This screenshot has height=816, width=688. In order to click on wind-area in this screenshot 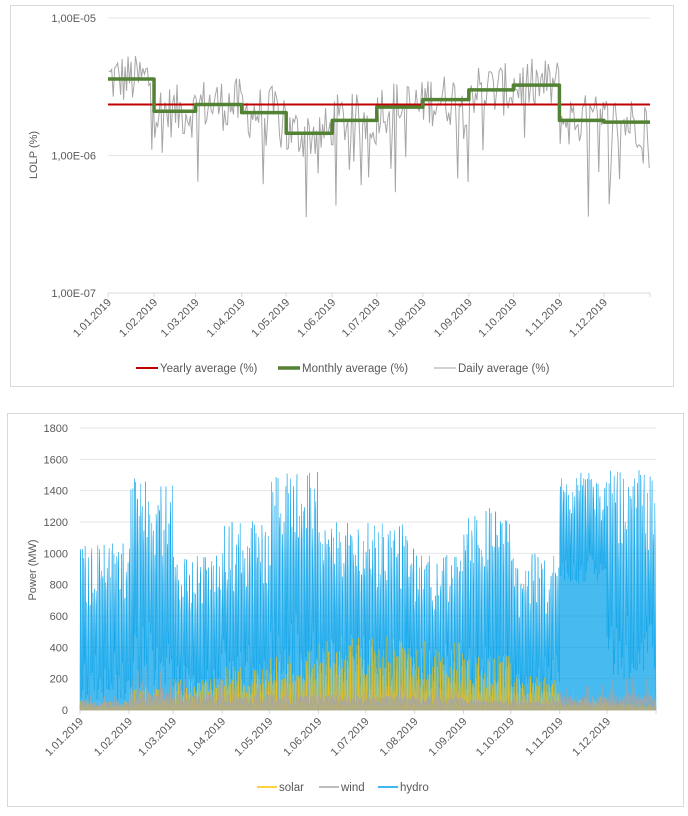, I will do `click(368, 690)`.